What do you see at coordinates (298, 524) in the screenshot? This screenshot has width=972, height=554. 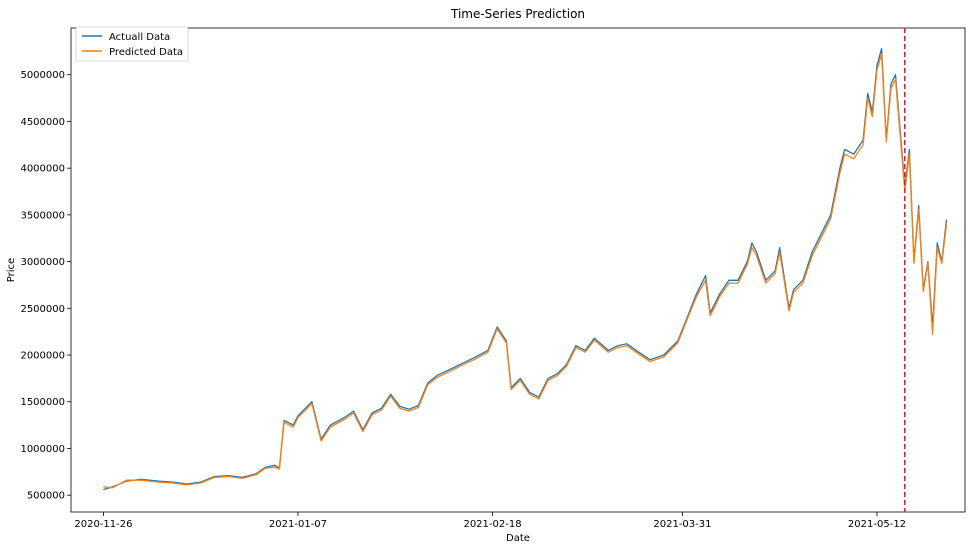 I see `x-tick-label: 2021-01-07` at bounding box center [298, 524].